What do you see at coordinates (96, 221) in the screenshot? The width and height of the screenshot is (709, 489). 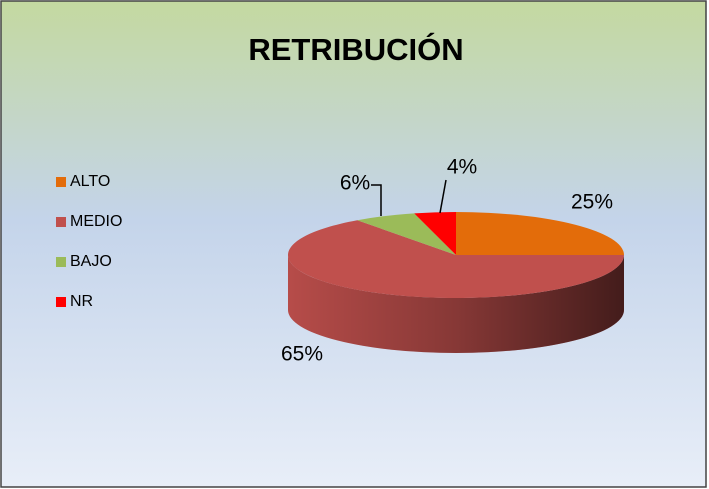 I see `legend-label: MEDIO` at bounding box center [96, 221].